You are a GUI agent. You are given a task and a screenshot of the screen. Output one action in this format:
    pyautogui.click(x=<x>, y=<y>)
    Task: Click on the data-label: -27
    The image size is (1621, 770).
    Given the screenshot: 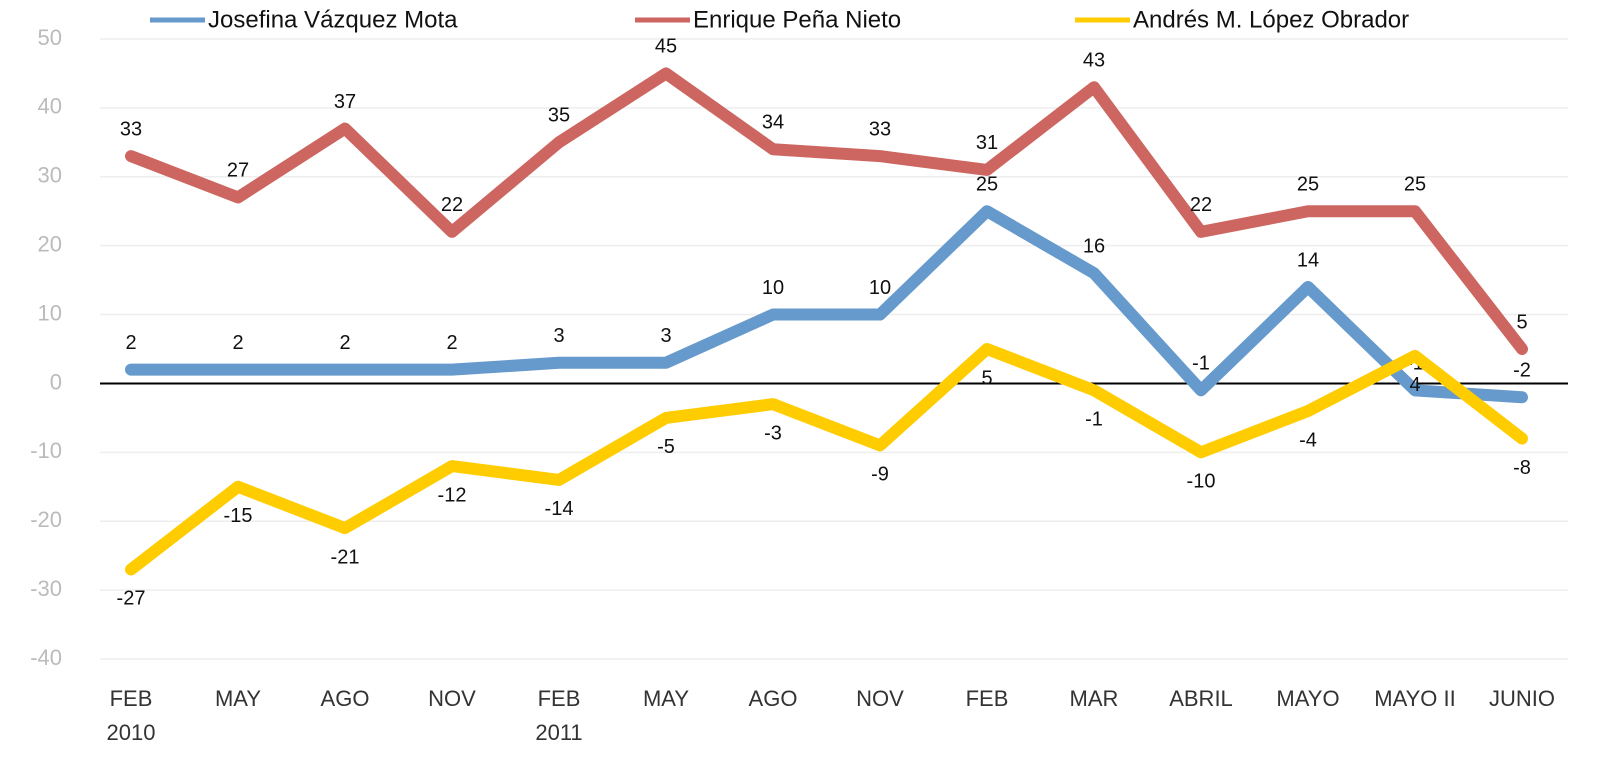 What is the action you would take?
    pyautogui.click(x=131, y=599)
    